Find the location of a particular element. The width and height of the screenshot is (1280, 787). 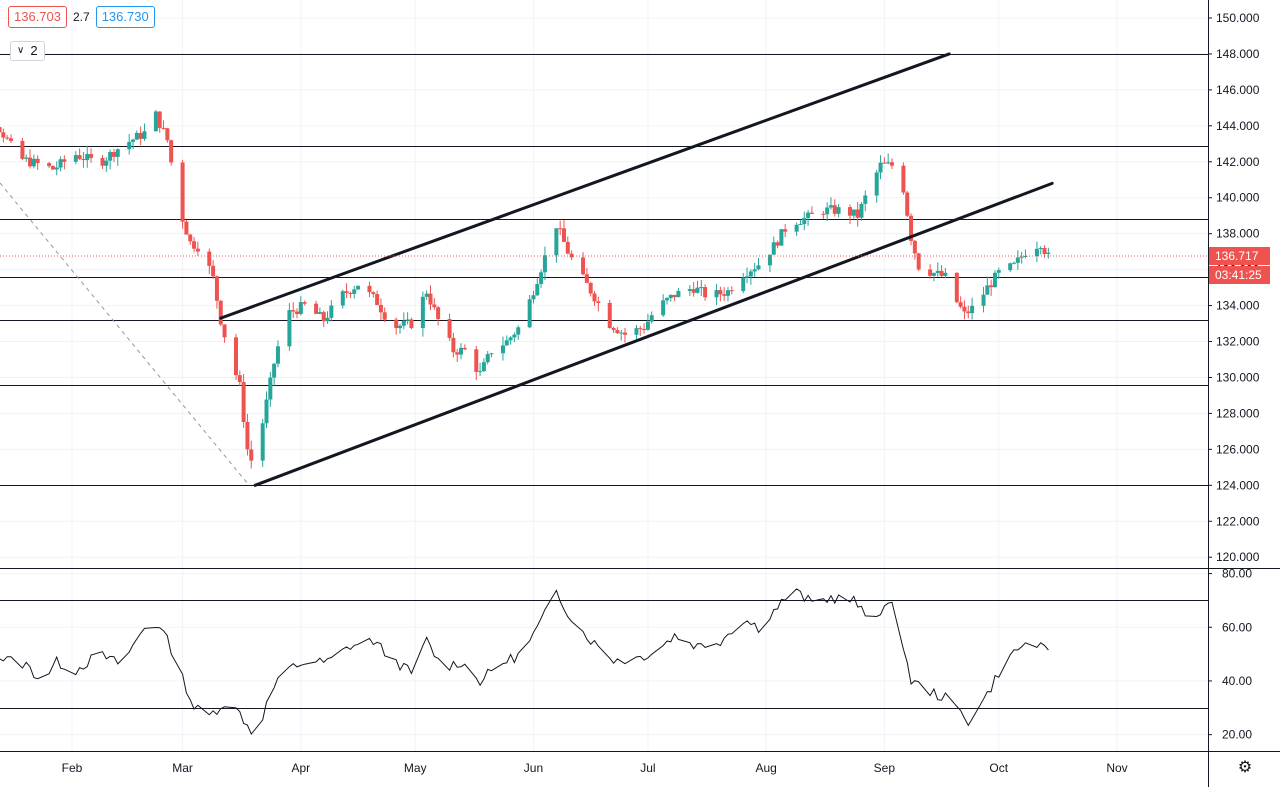

sell-price-button: 136.703 is located at coordinates (37, 17).